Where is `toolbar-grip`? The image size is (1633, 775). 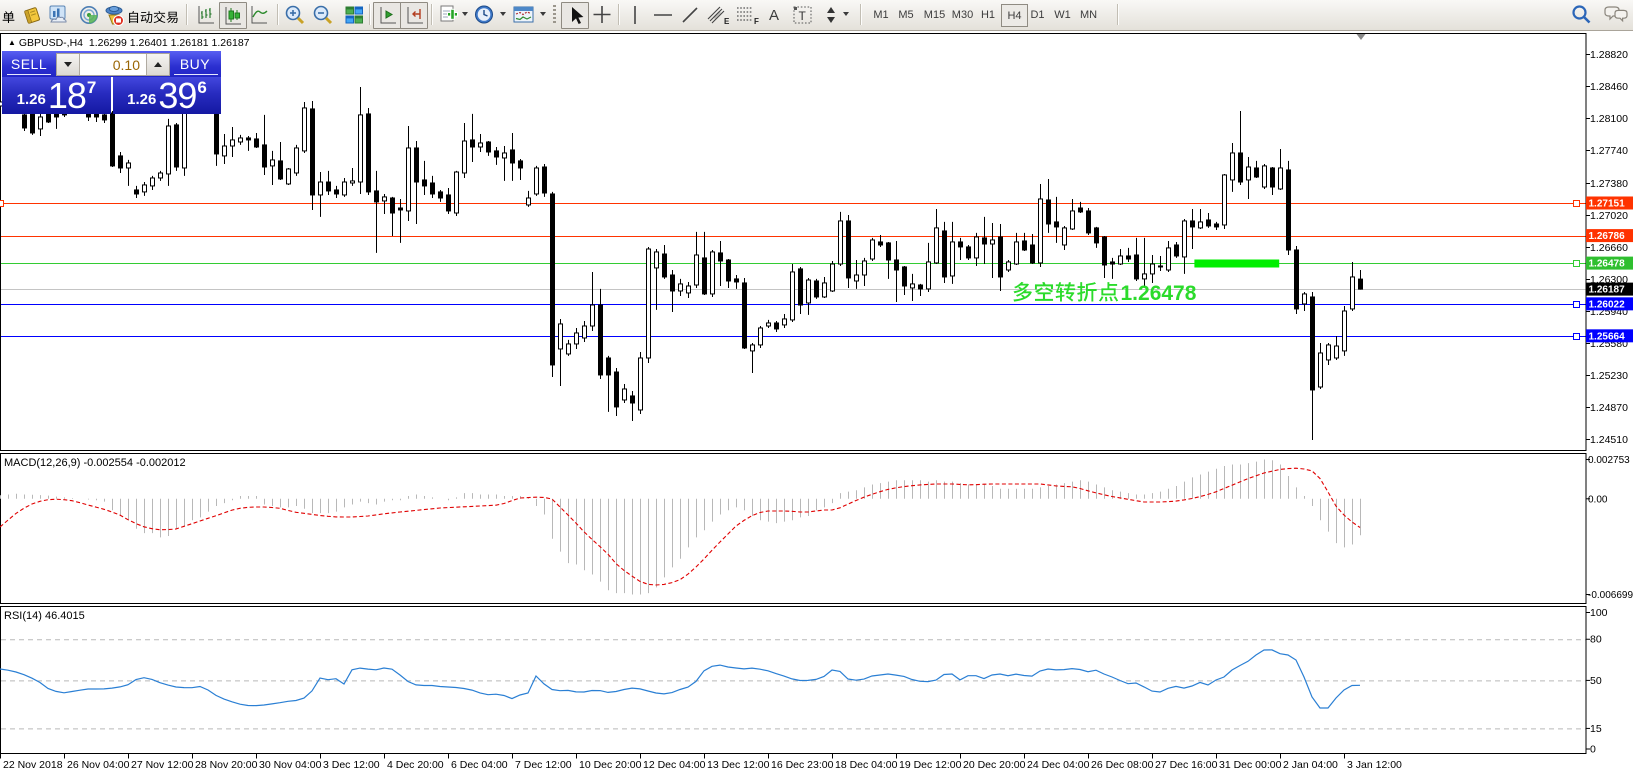
toolbar-grip is located at coordinates (554, 15).